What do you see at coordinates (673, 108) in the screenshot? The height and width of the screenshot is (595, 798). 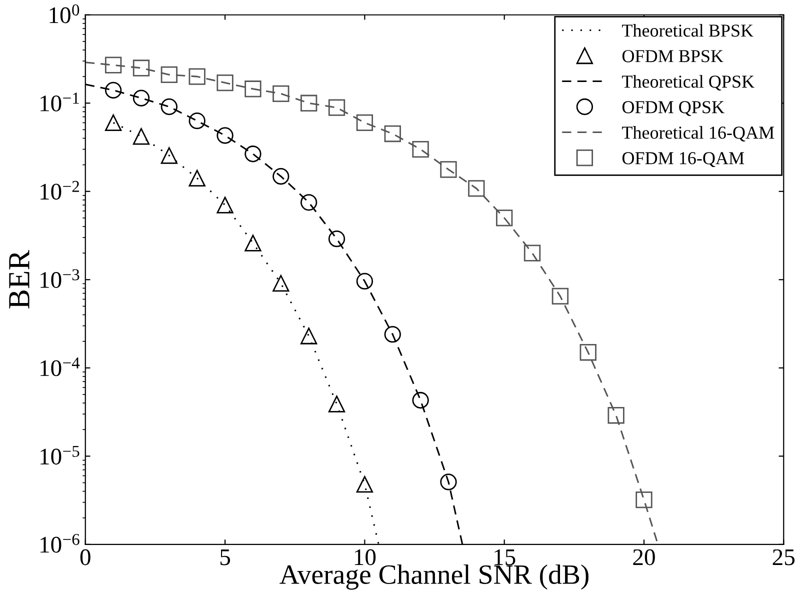 I see `legend-label: OFDM QPSK` at bounding box center [673, 108].